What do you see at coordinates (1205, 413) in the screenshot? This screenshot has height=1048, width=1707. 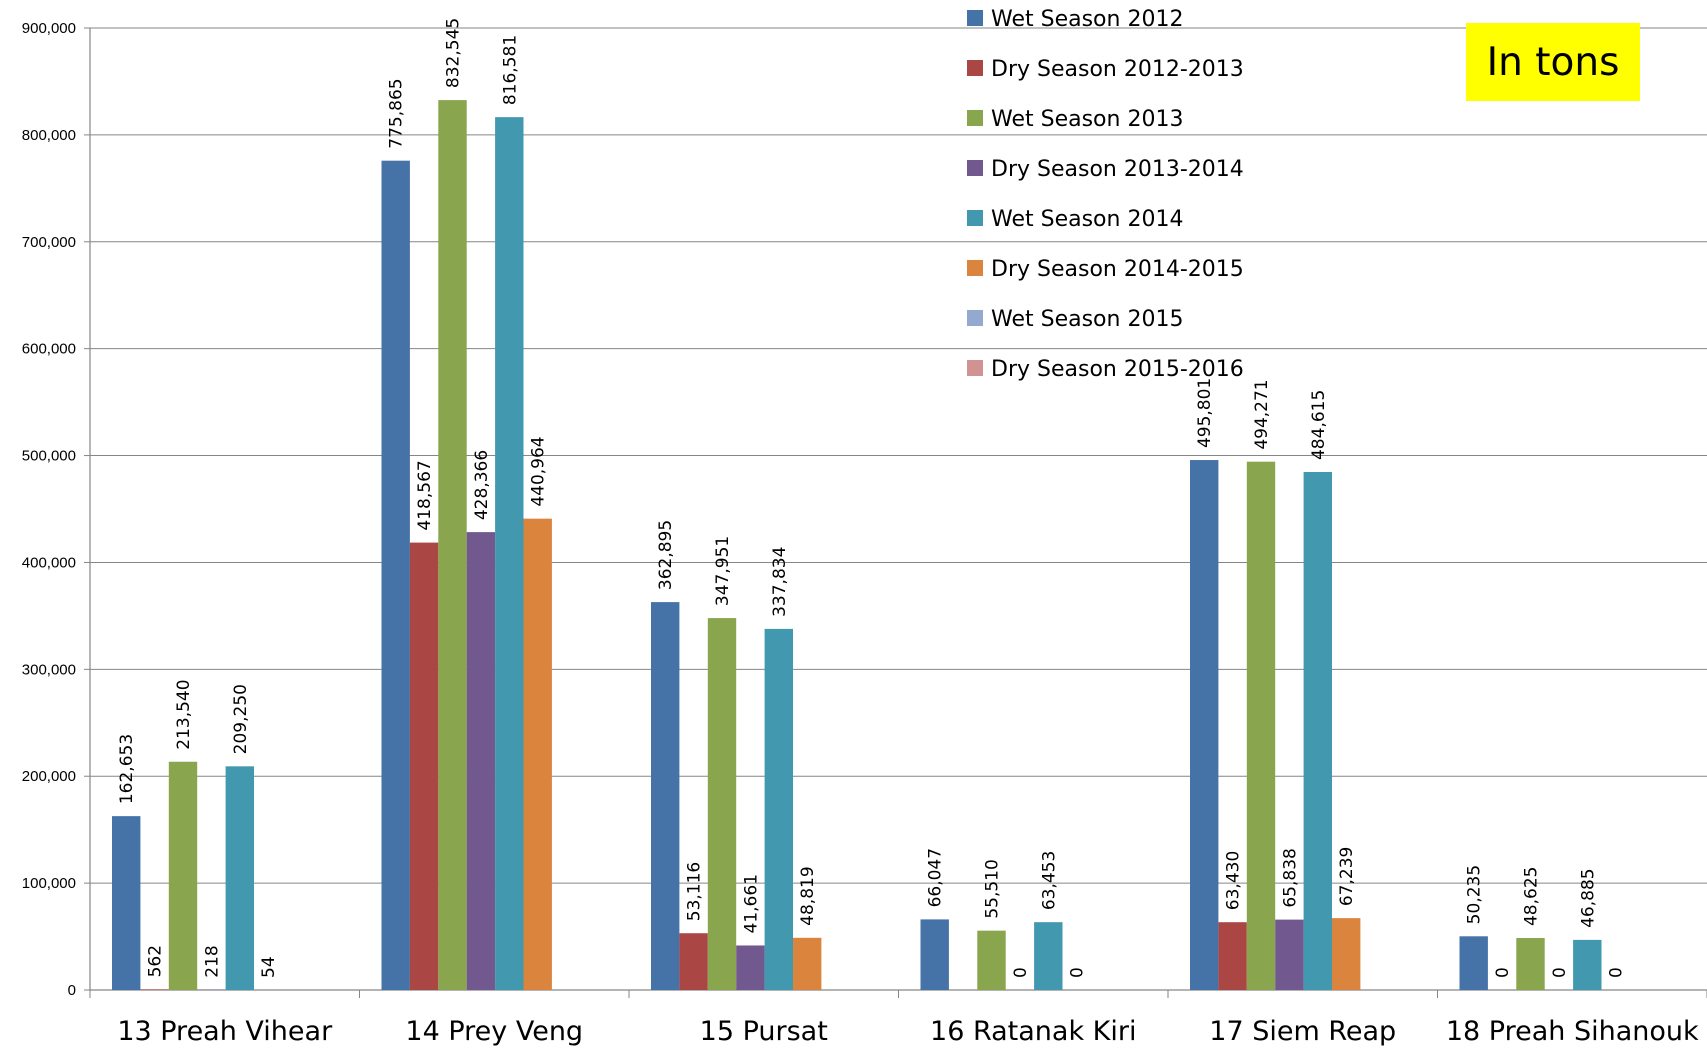 I see `data-label: 495,801` at bounding box center [1205, 413].